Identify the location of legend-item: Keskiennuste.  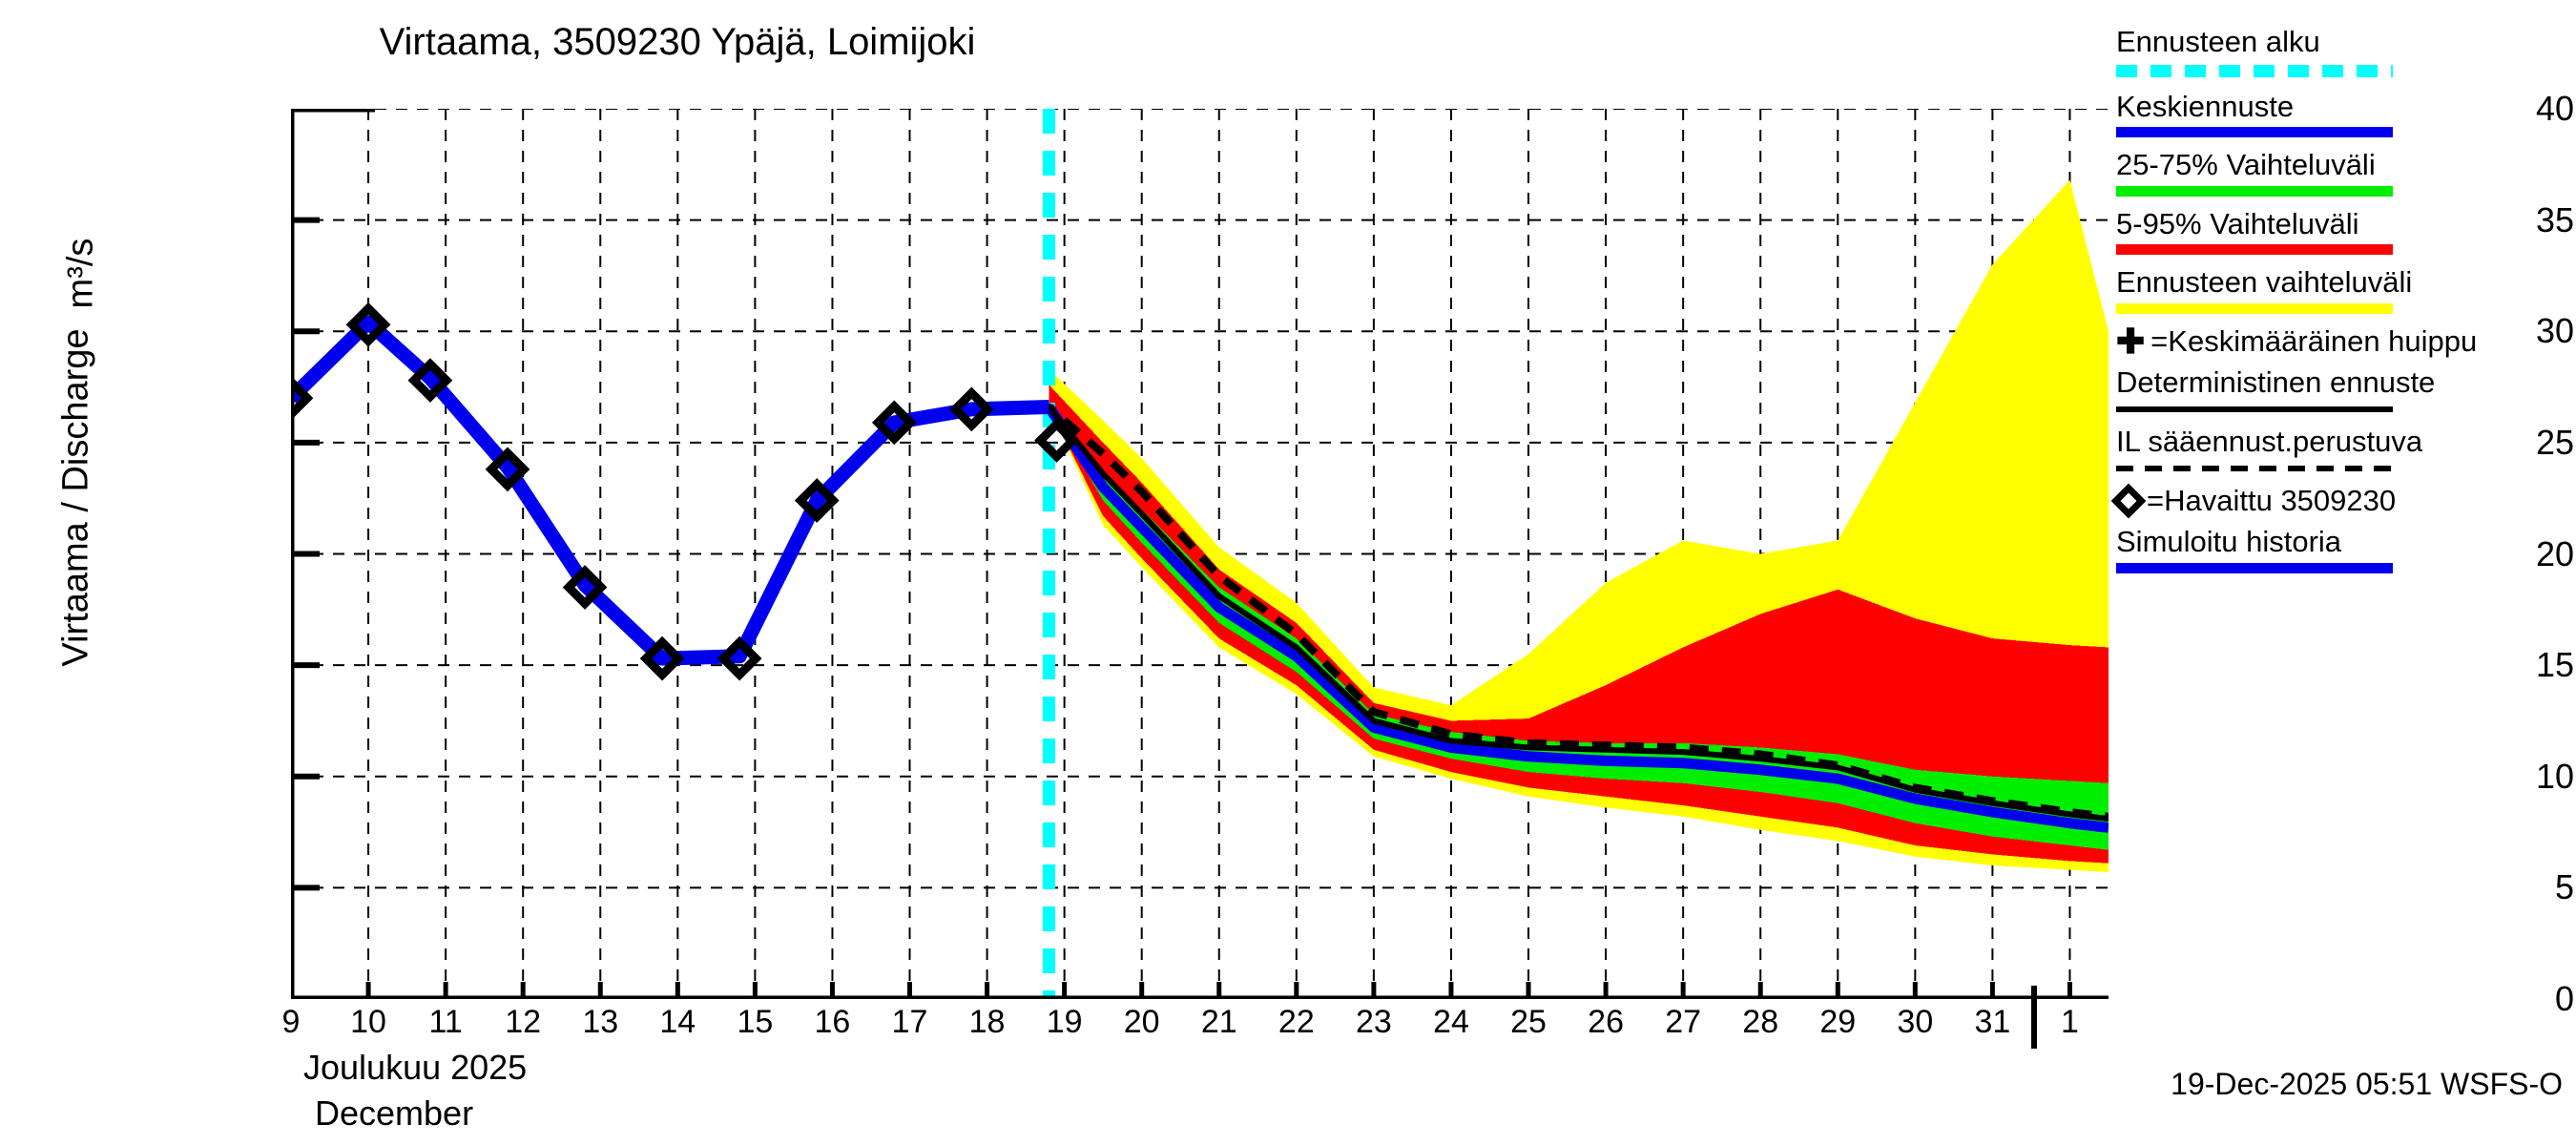
(2340, 114).